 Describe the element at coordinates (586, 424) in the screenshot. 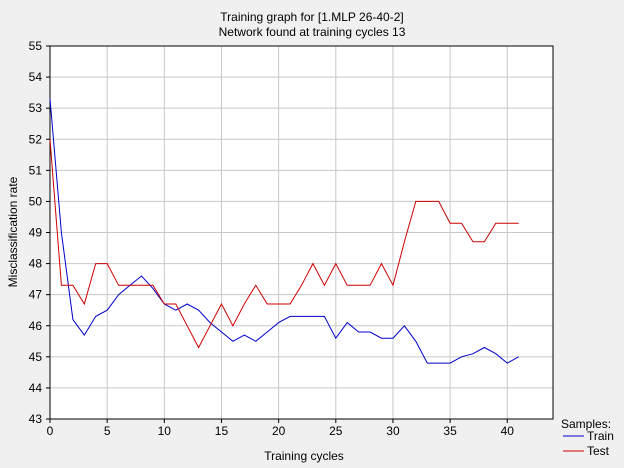

I see `legend-title: Samples:` at that location.